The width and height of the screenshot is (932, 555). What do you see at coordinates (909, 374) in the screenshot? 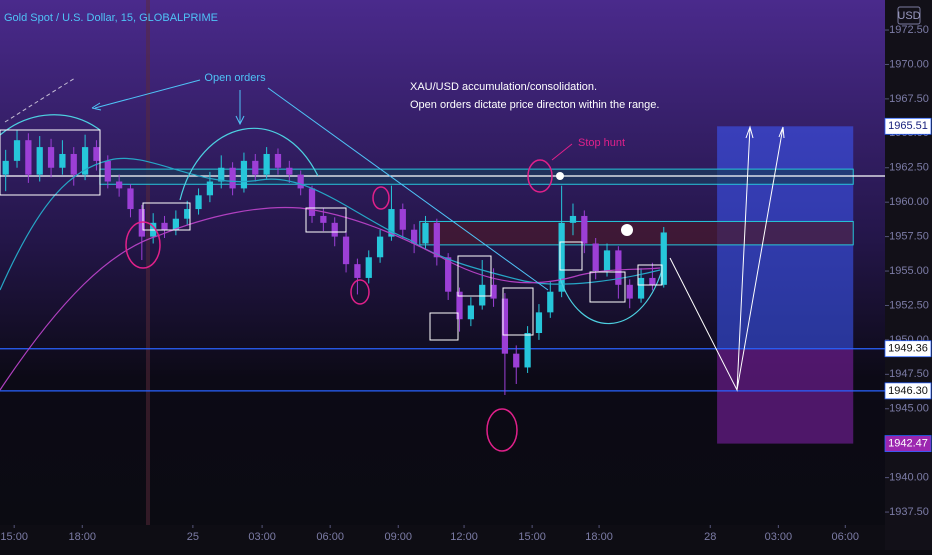
I see `y-tick-label: 1947.50` at bounding box center [909, 374].